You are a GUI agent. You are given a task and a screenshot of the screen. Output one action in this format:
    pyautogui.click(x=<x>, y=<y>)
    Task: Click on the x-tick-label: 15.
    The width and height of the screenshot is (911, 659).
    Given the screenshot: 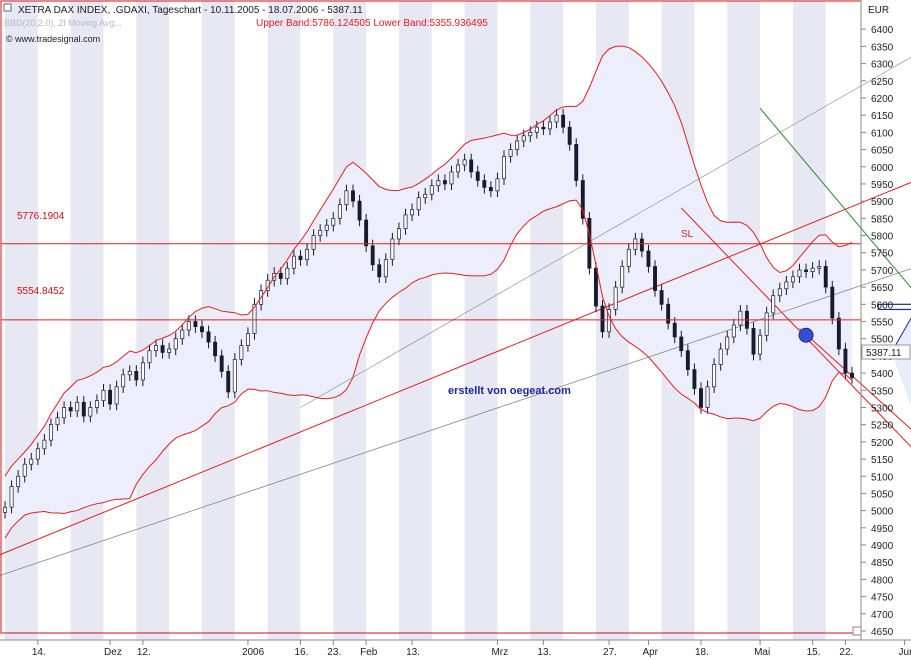 What is the action you would take?
    pyautogui.click(x=814, y=652)
    